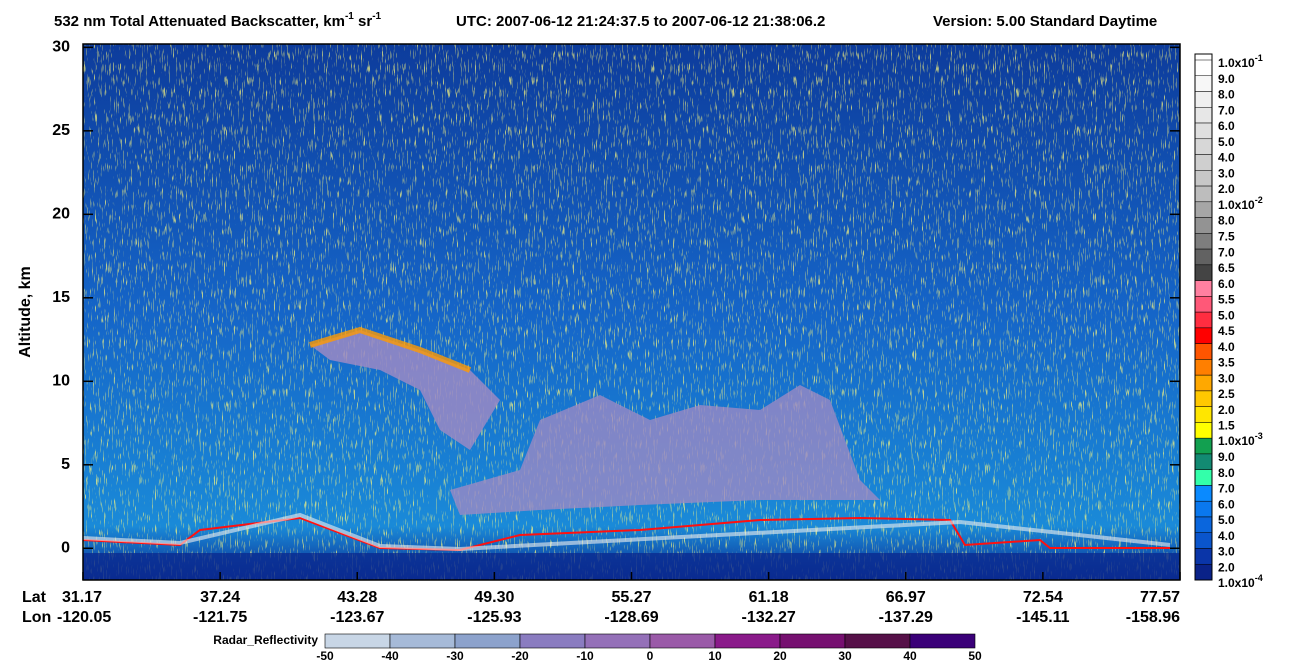 The width and height of the screenshot is (1300, 667). I want to click on y-tick-label: 25, so click(61, 130).